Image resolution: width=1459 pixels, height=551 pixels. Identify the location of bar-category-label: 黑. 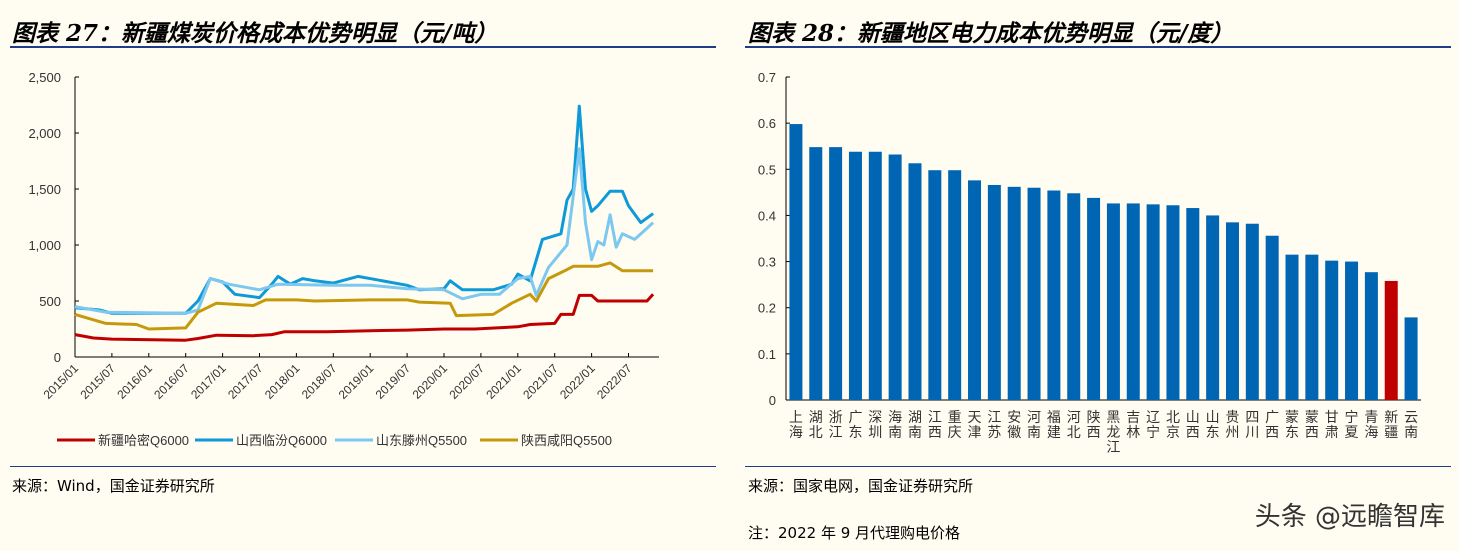
(1113, 417).